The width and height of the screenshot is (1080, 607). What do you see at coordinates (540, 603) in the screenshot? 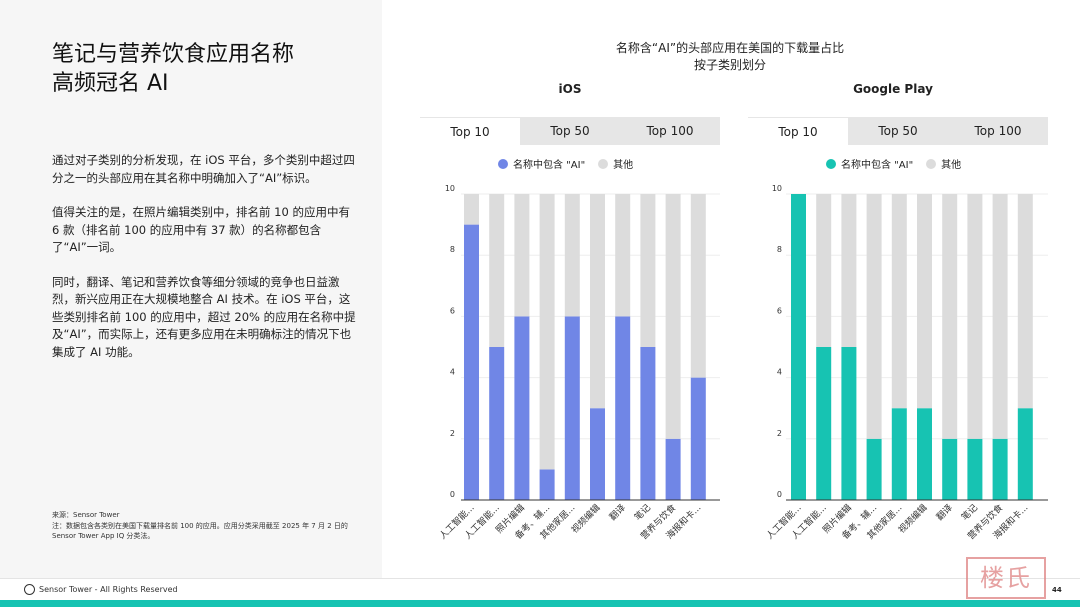
I see `bottom-accent-bar` at bounding box center [540, 603].